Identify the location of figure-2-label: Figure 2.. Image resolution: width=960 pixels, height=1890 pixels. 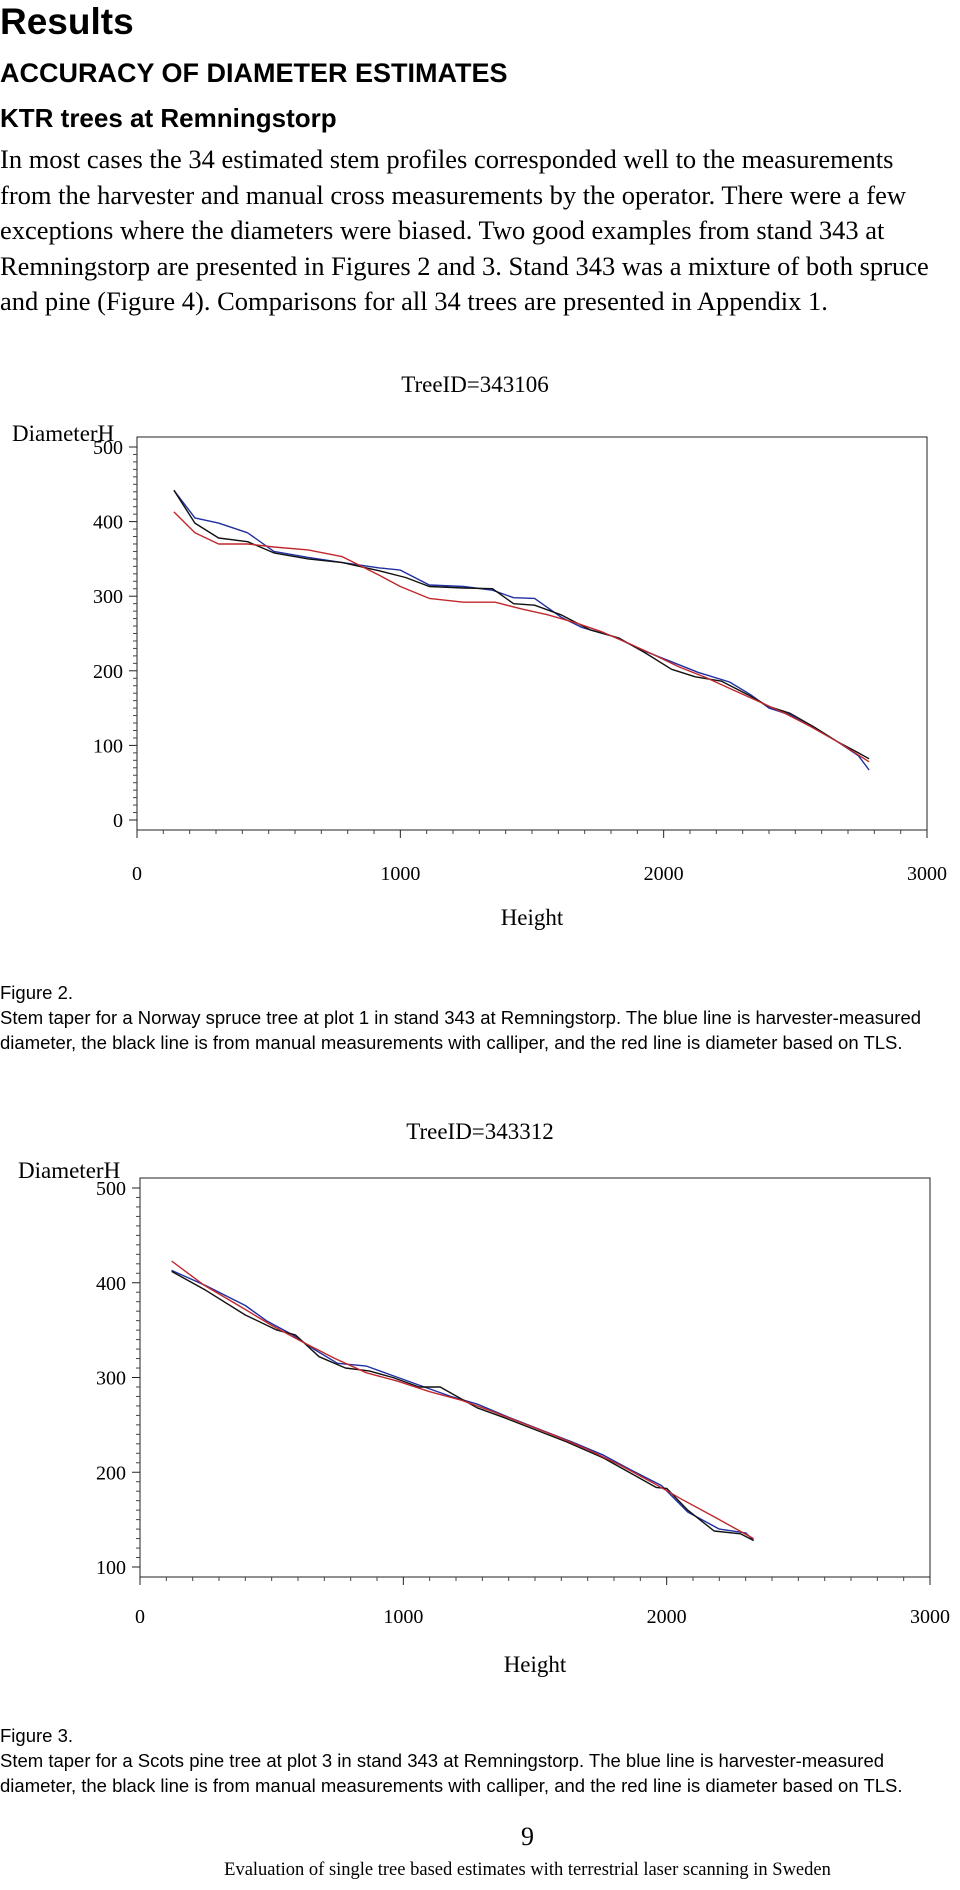
(37, 992).